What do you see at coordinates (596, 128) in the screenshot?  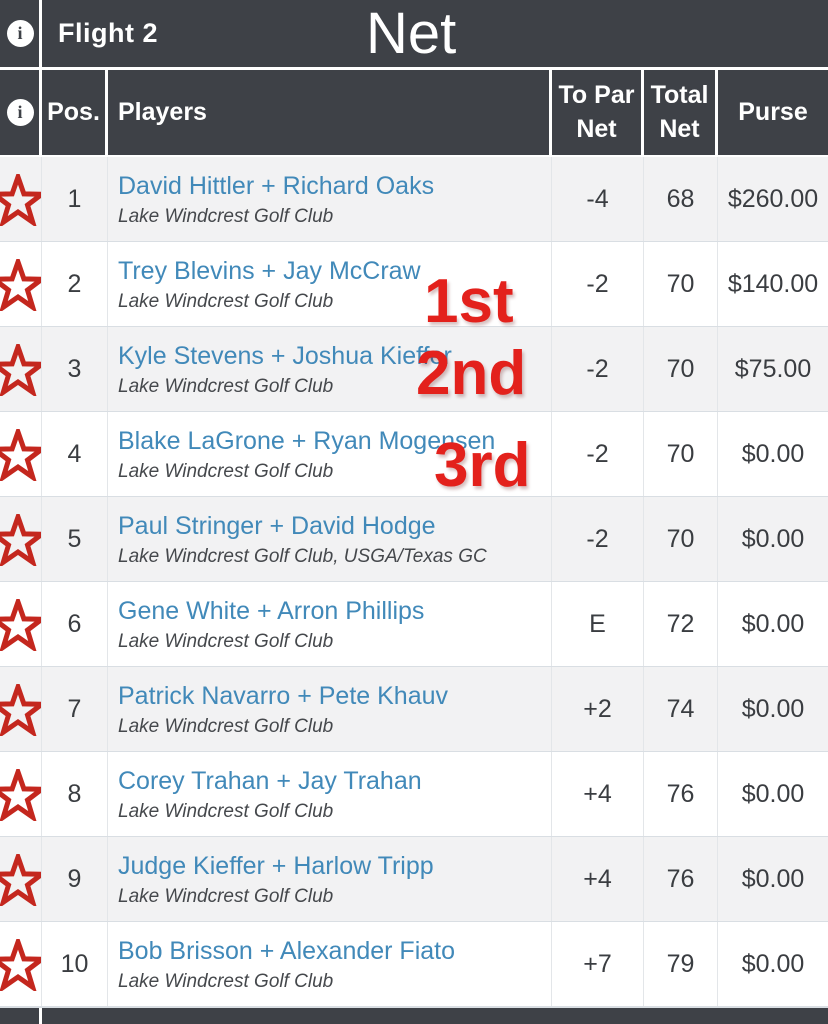 I see `to-par-line2: Net` at bounding box center [596, 128].